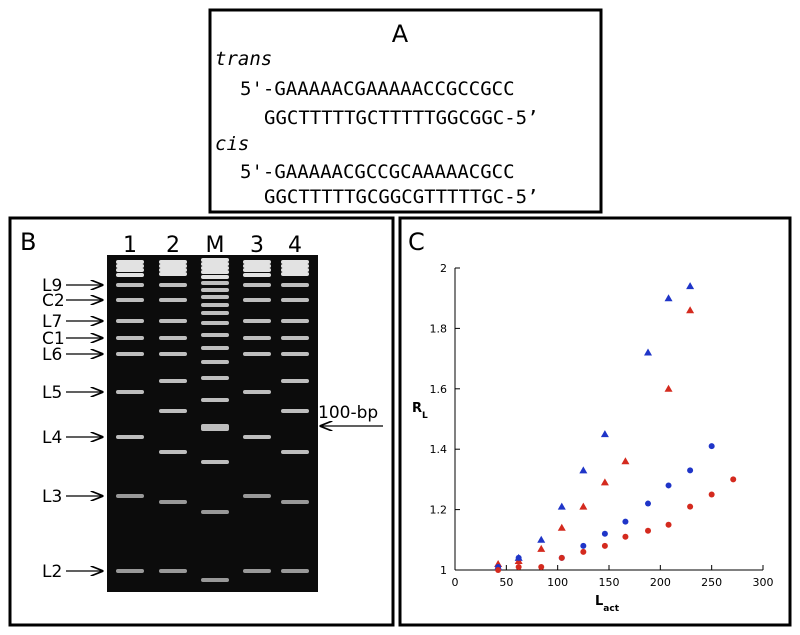 The image size is (800, 635). I want to click on y-axis-label-main: R, so click(417, 408).